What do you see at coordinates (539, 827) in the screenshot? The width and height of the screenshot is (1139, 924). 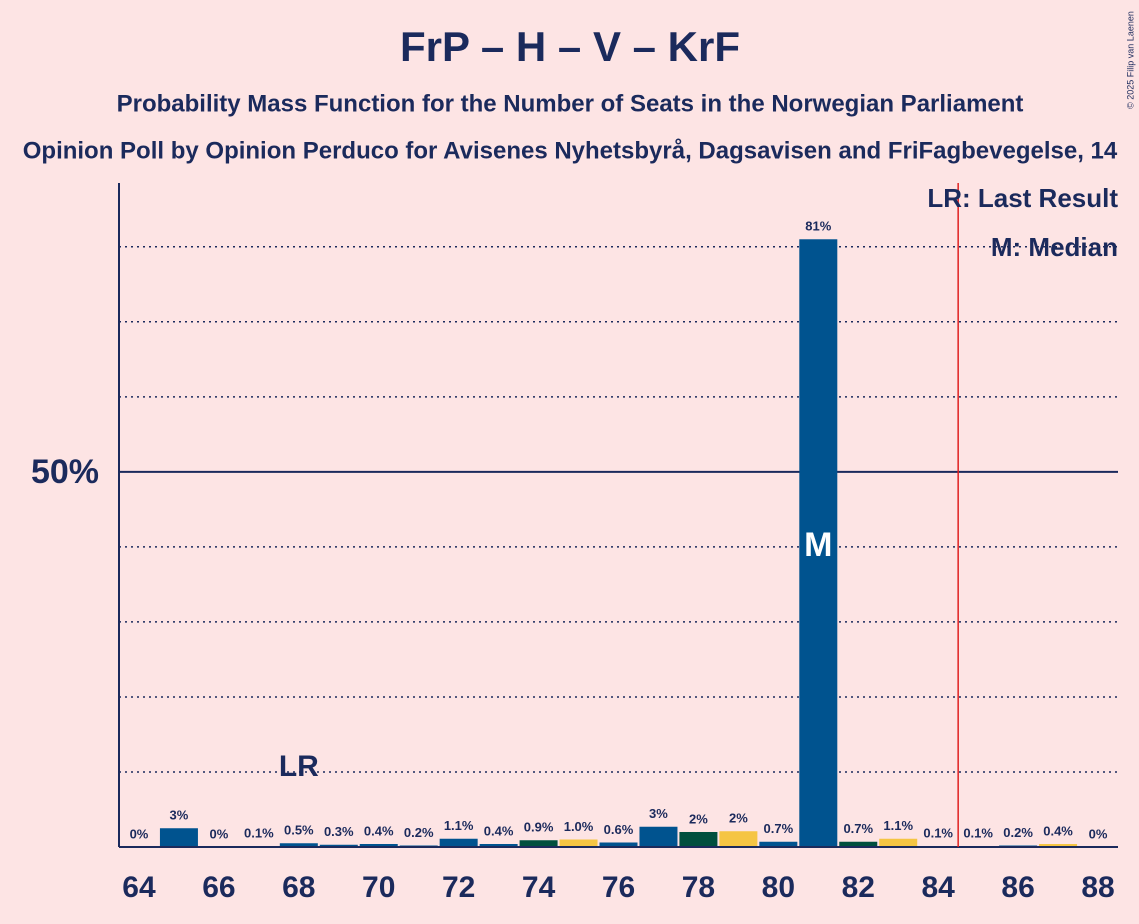 I see `value-label: 0.9%` at bounding box center [539, 827].